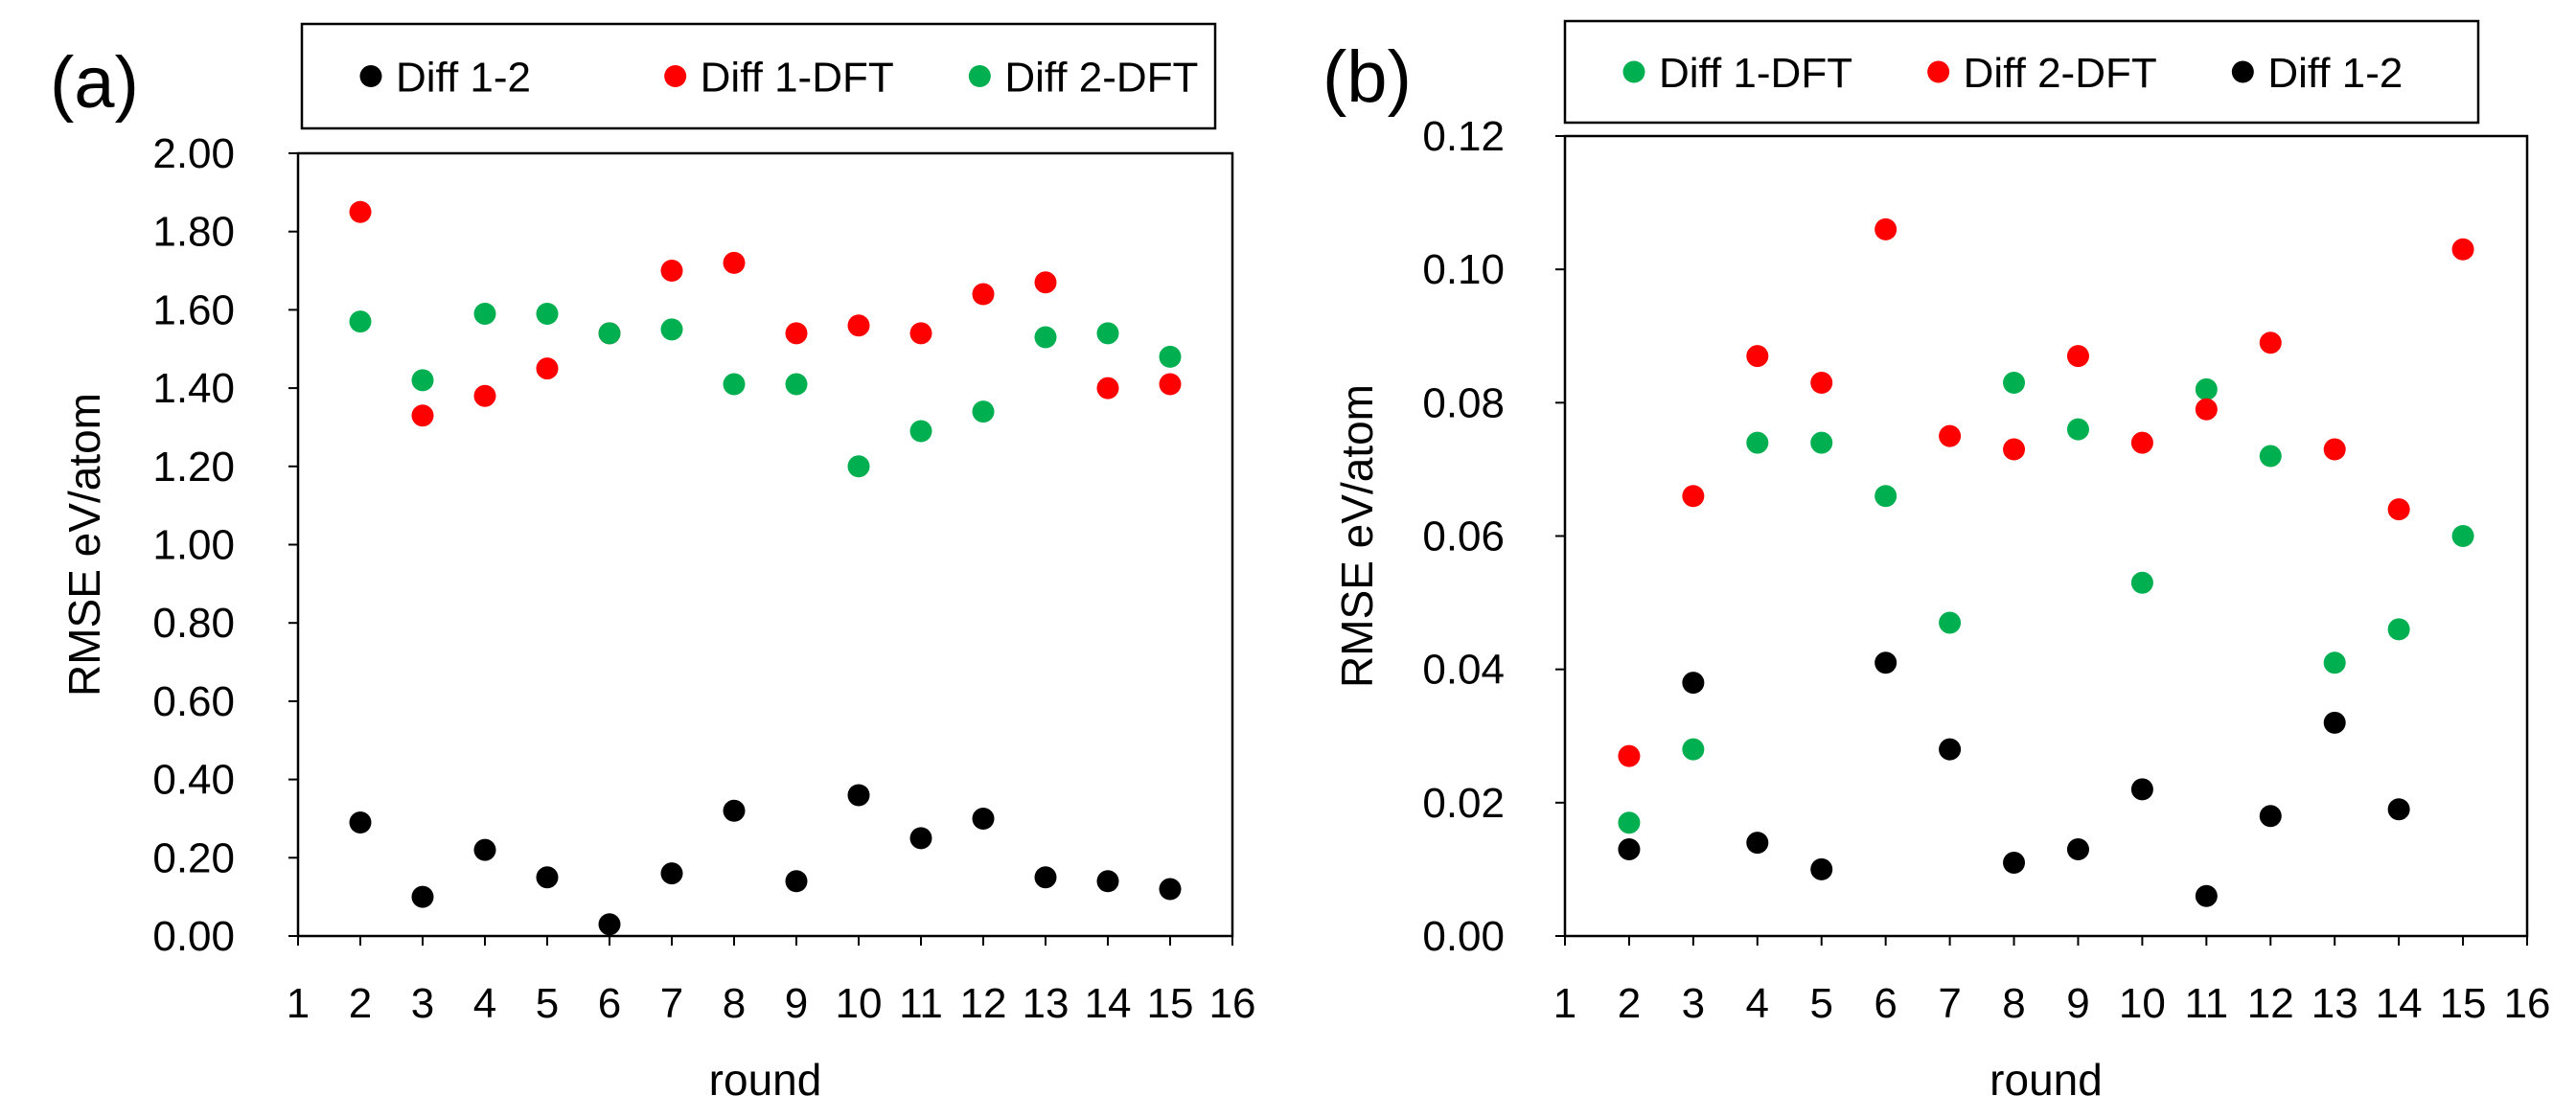  I want to click on y-tick-label: 1.00, so click(193, 545).